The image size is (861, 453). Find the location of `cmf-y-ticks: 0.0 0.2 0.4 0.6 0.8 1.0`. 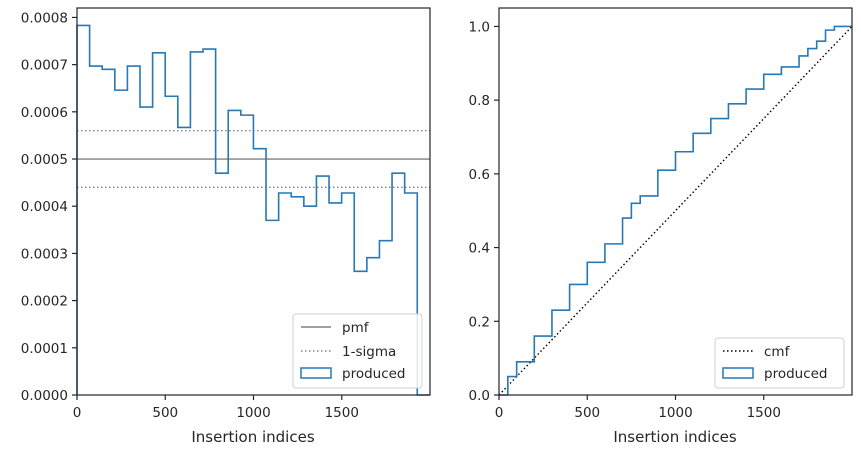

cmf-y-ticks: 0.0 0.2 0.4 0.6 0.8 1.0 is located at coordinates (484, 211).